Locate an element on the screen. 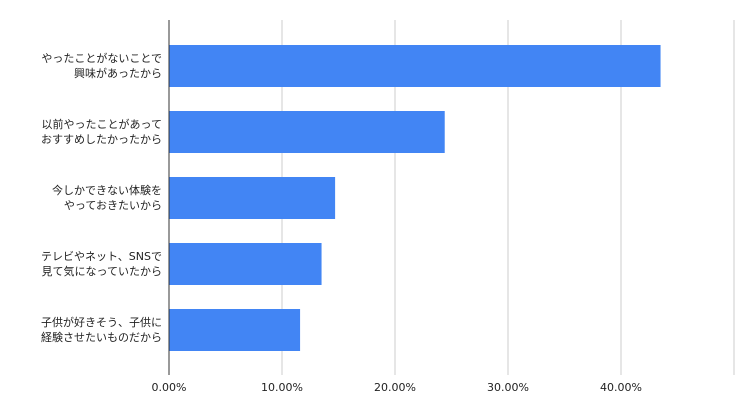 The width and height of the screenshot is (753, 415). y-tick-label: 子供が好きそう、子供に 経験させたいものだから is located at coordinates (101, 330).